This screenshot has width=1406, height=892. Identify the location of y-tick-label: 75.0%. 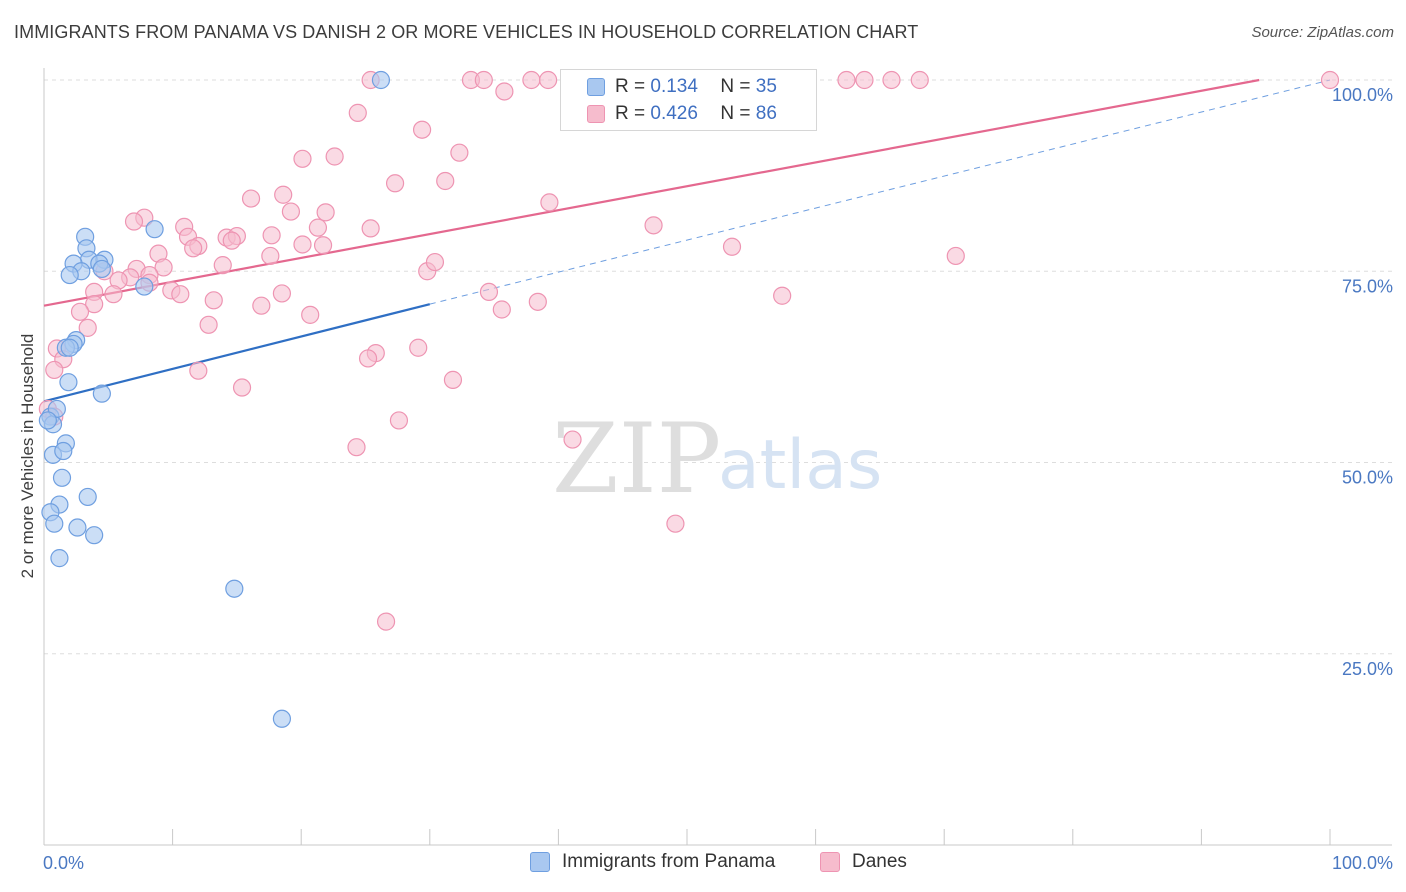
(1367, 286).